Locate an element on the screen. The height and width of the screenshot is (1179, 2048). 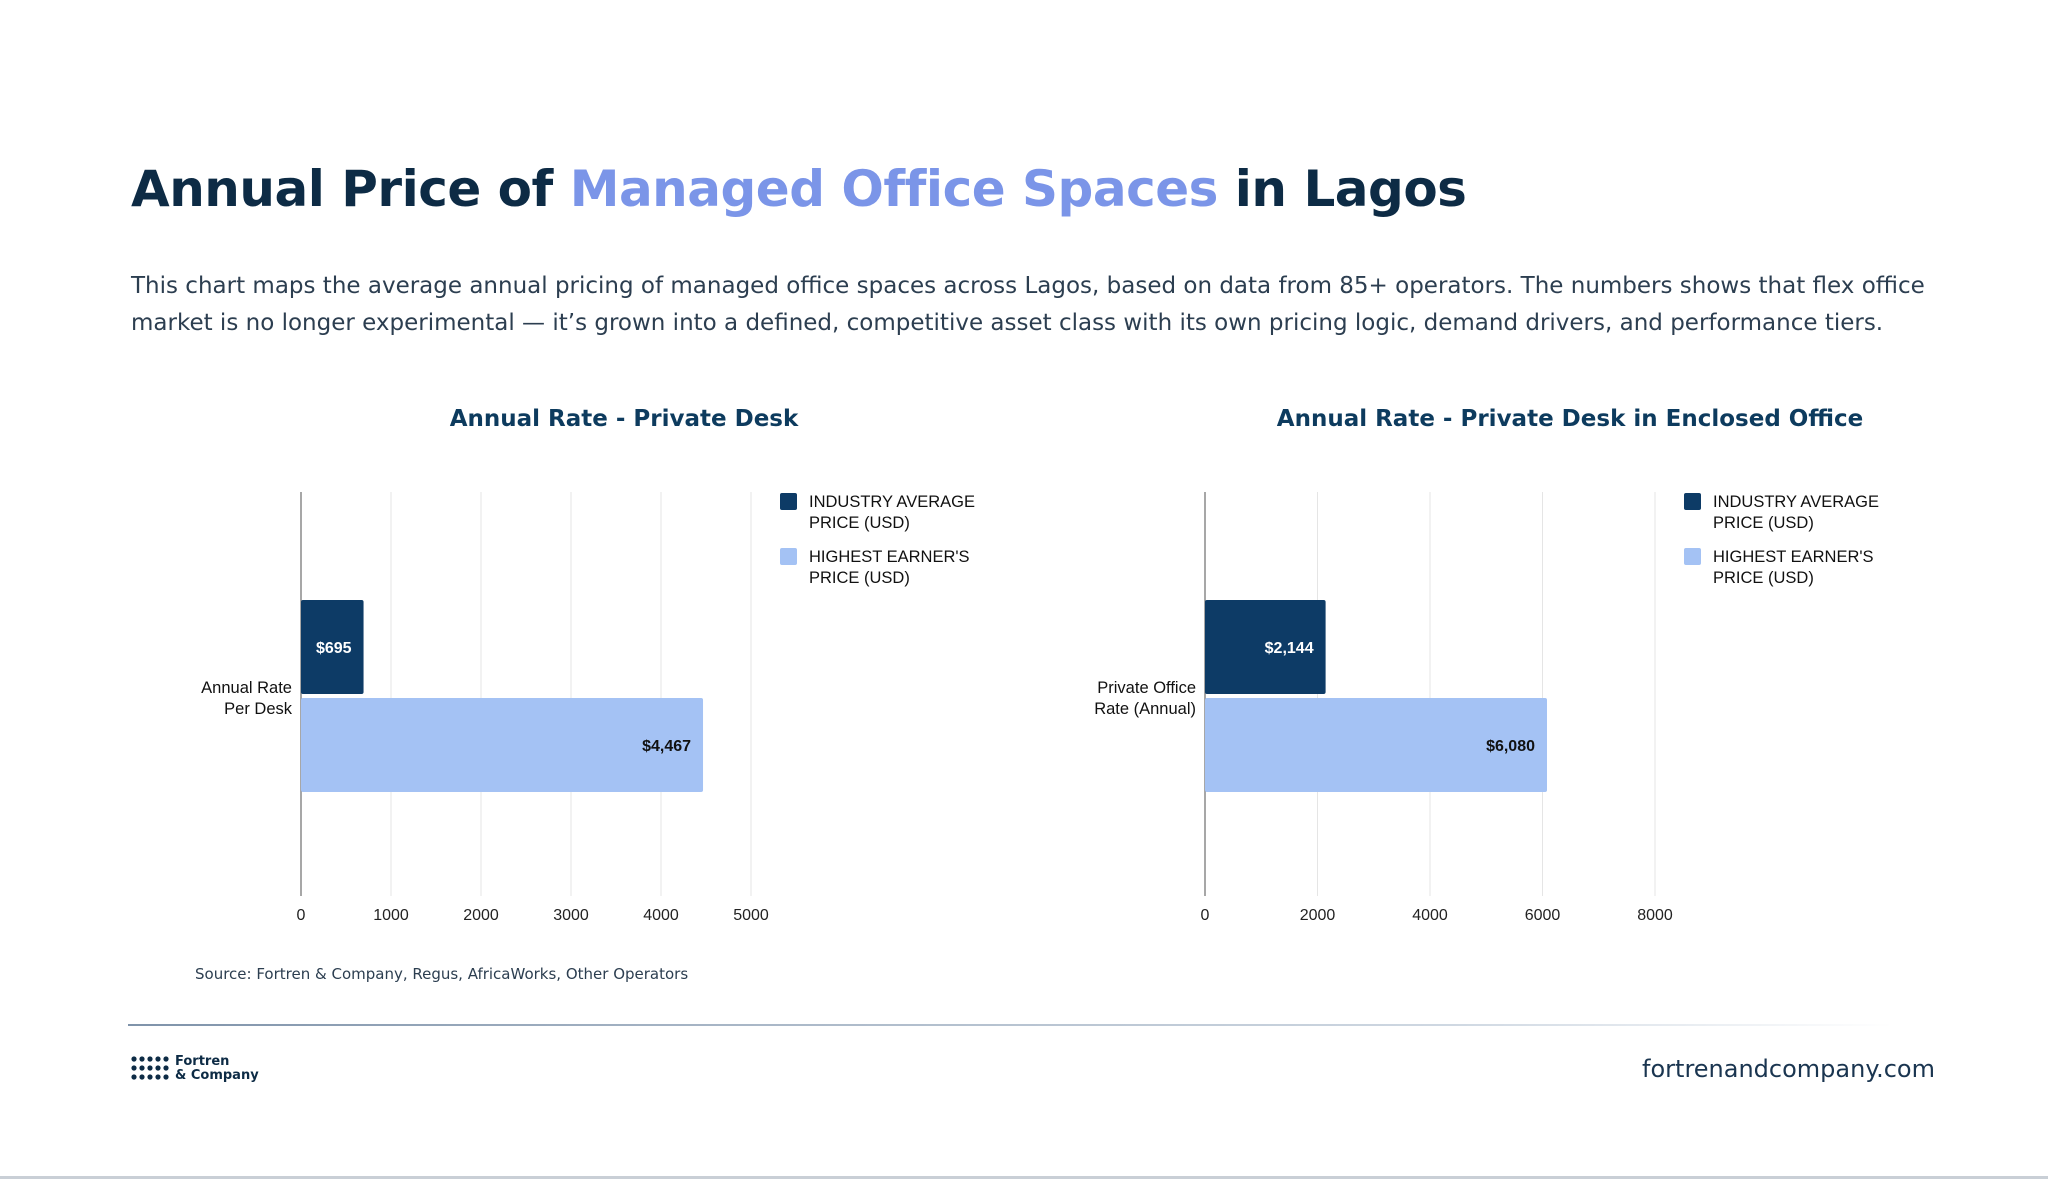
page-bottom-border is located at coordinates (1024, 1177).